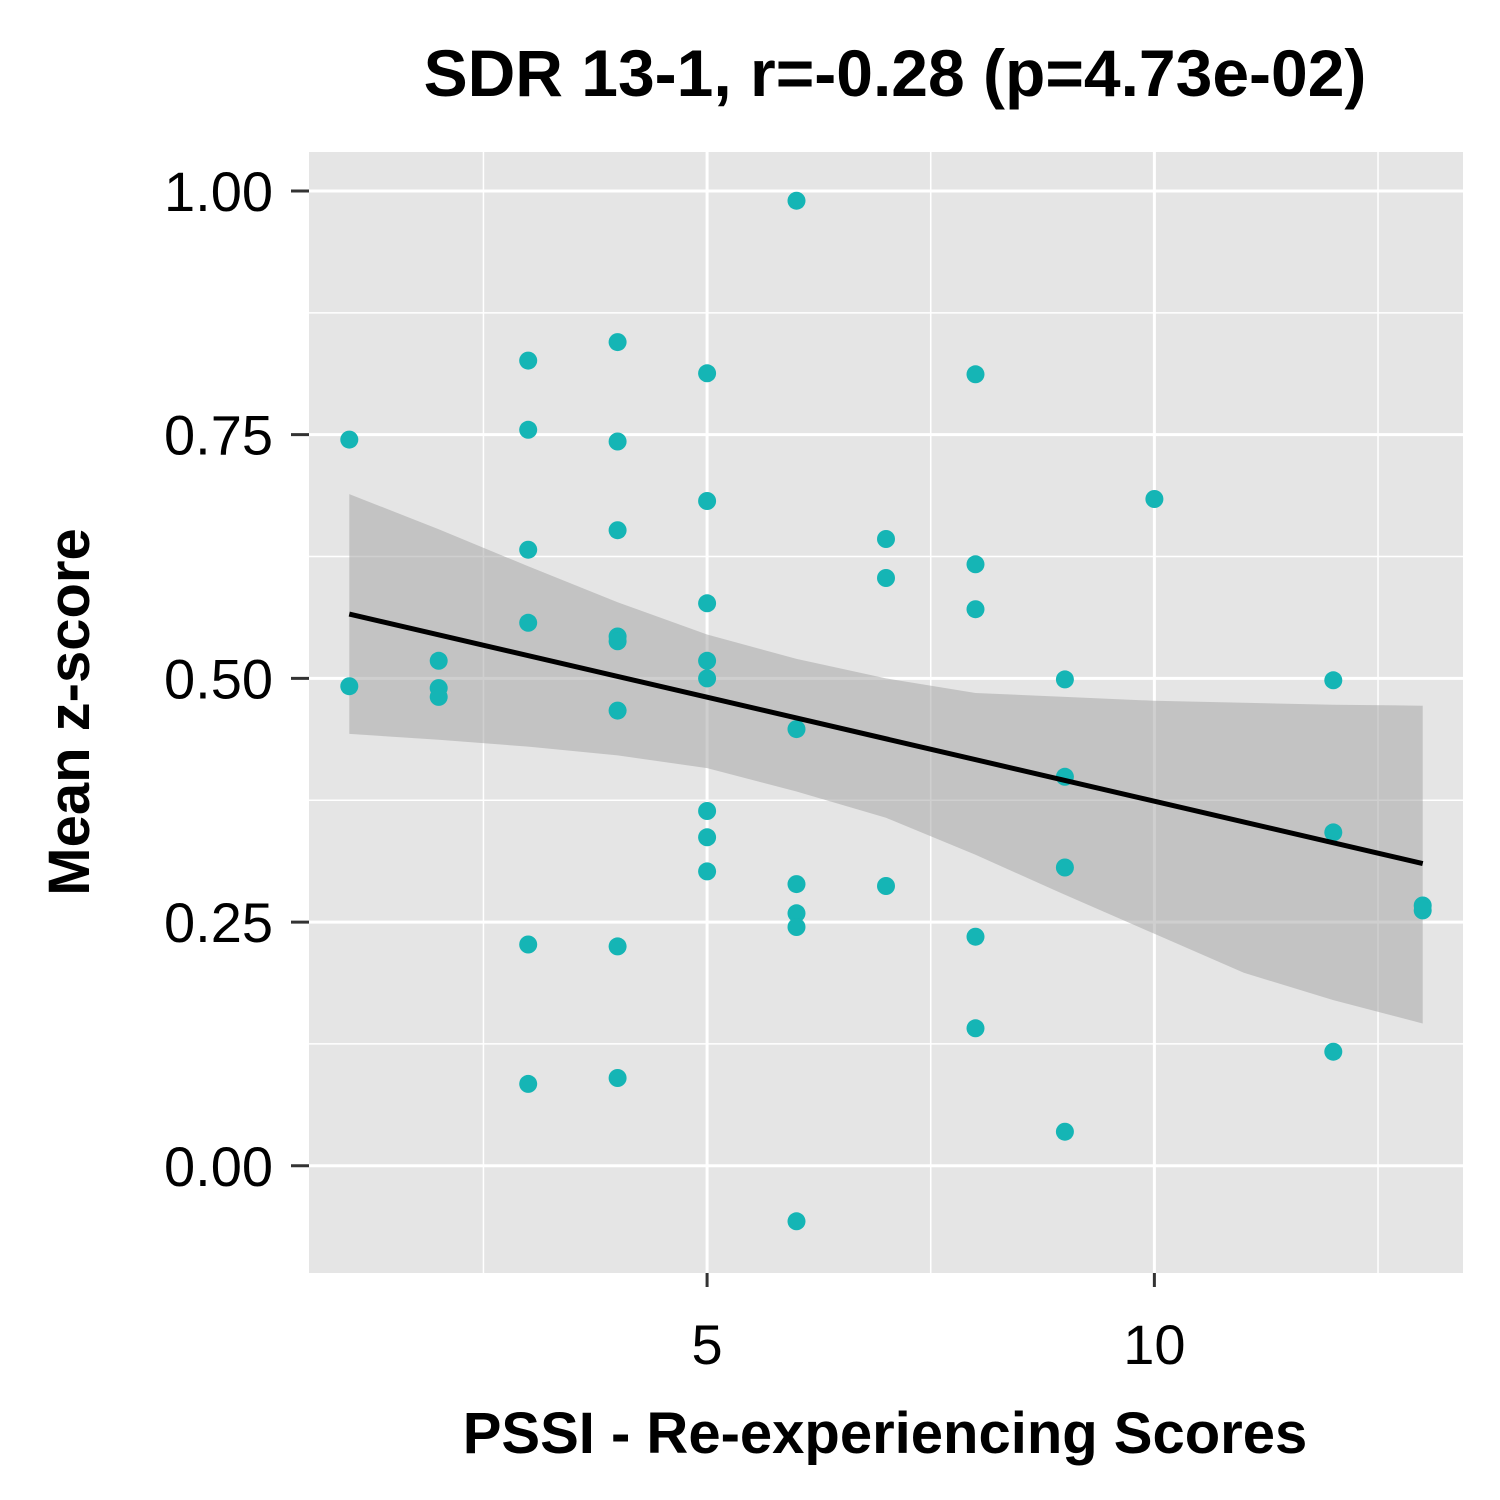  I want to click on regression-line, so click(886, 739).